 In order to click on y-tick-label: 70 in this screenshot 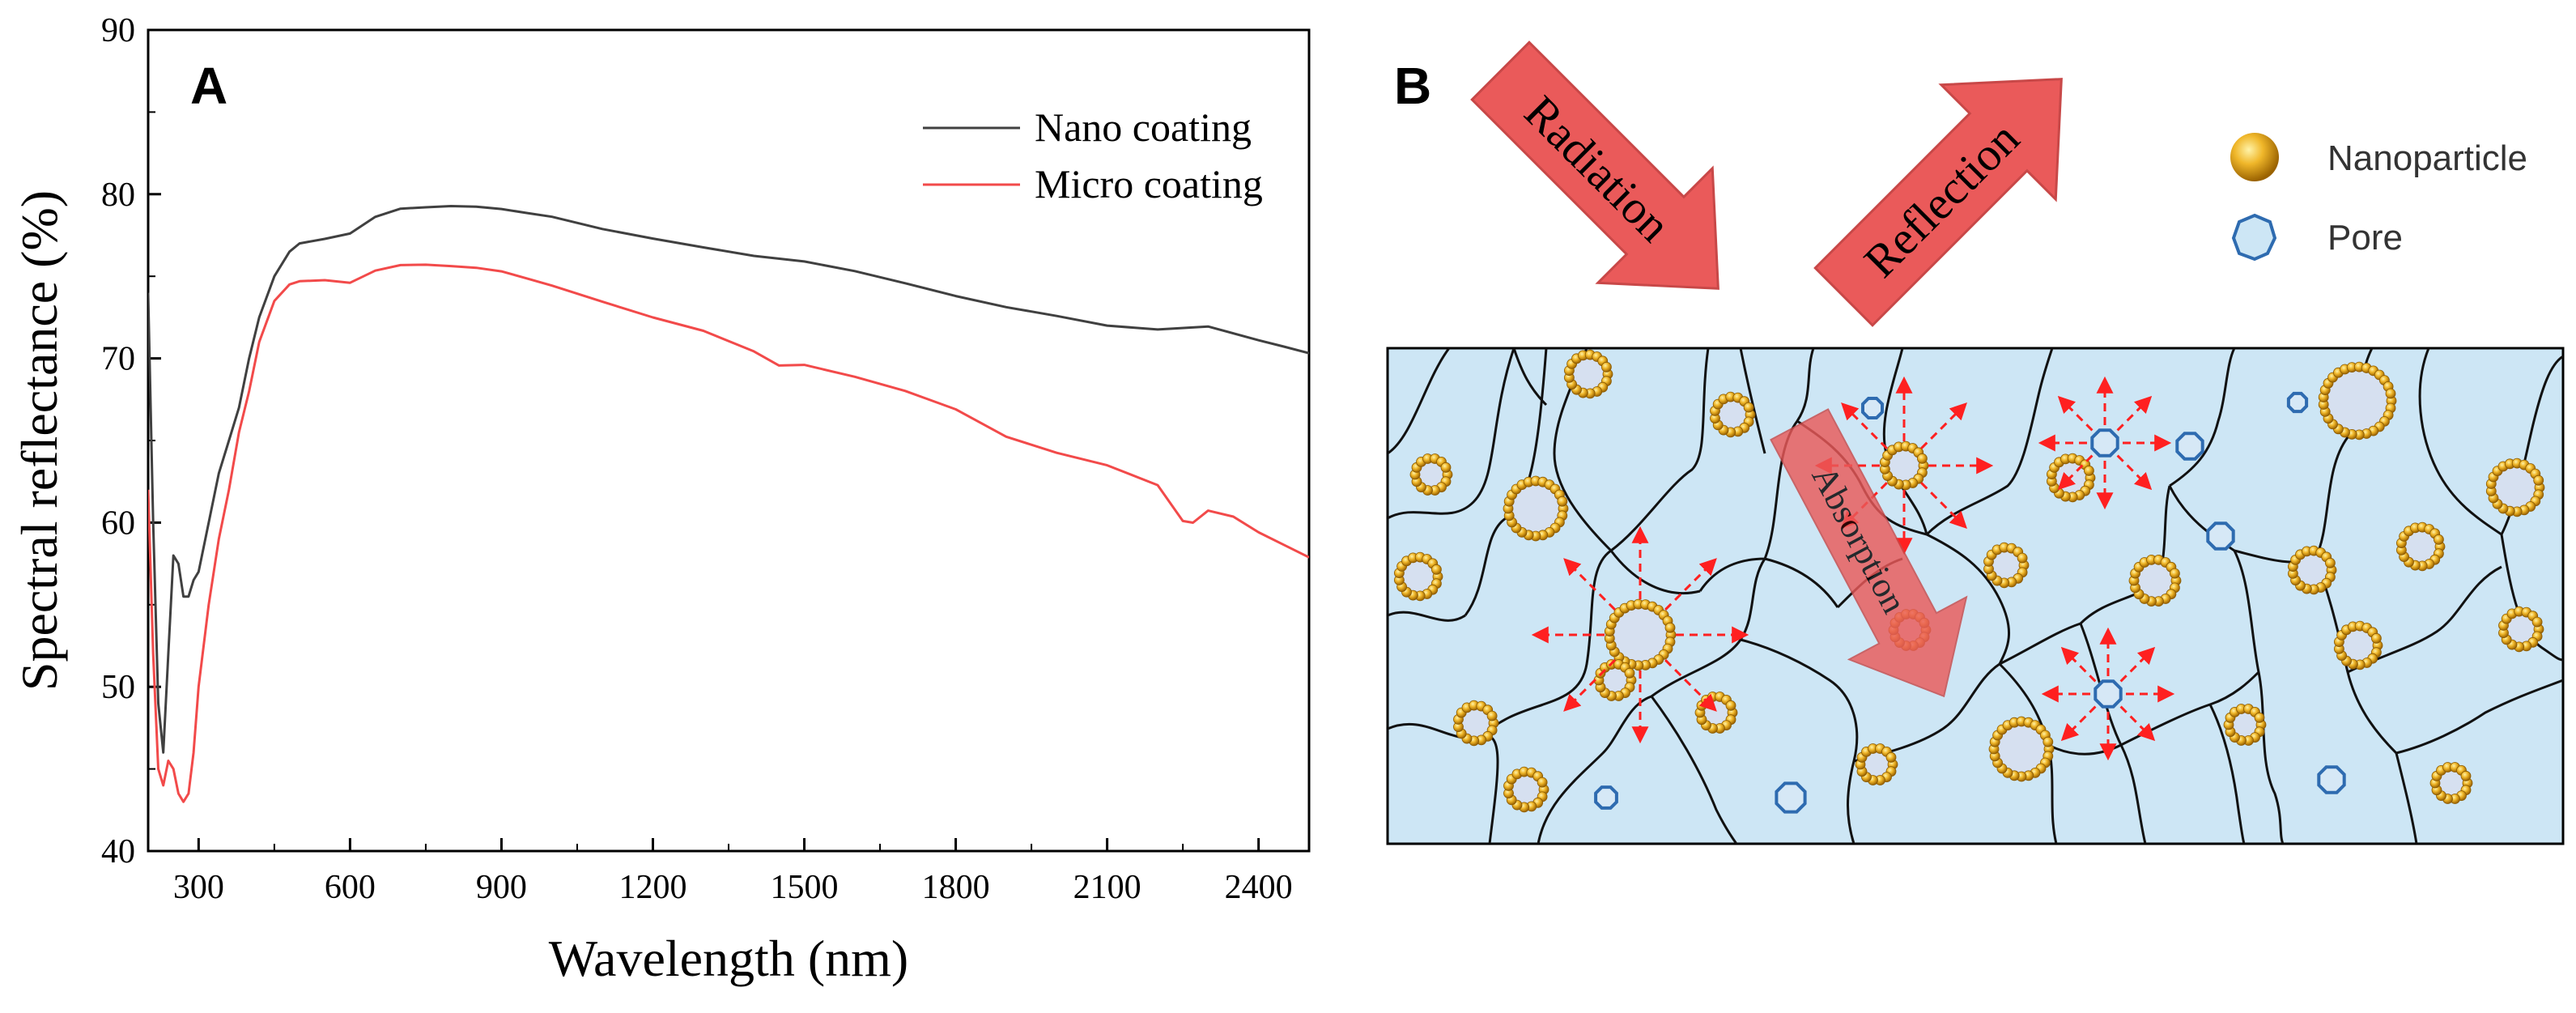, I will do `click(118, 359)`.